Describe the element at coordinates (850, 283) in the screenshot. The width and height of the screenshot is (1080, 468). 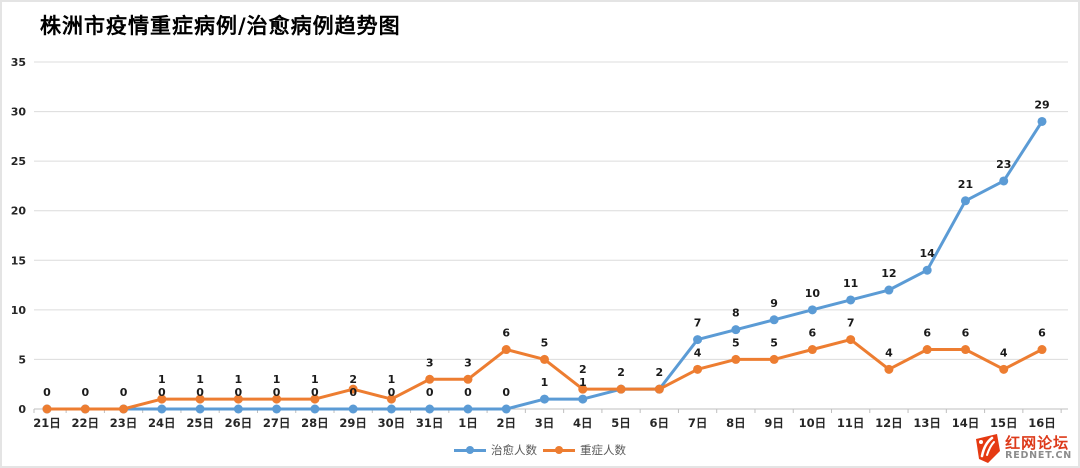
I see `svg-text: 11` at that location.